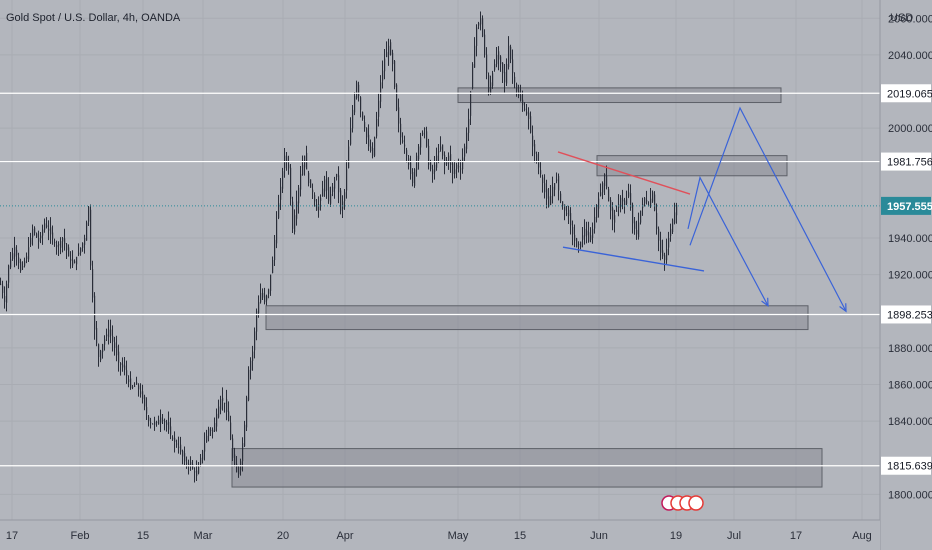  What do you see at coordinates (910, 276) in the screenshot?
I see `price-tick-label: 1920.000` at bounding box center [910, 276].